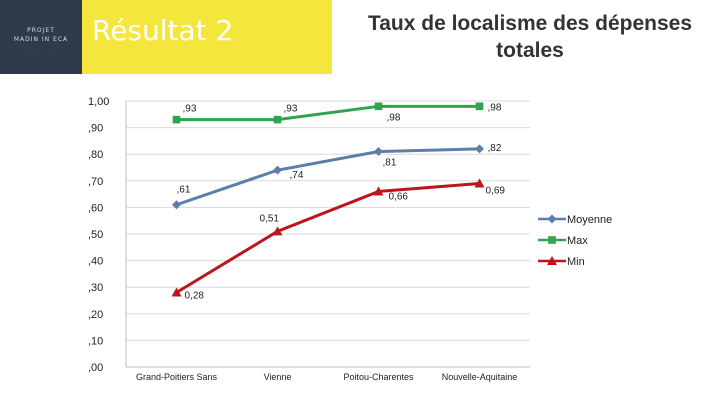  I want to click on y-tick-label: ,90, so click(95, 129).